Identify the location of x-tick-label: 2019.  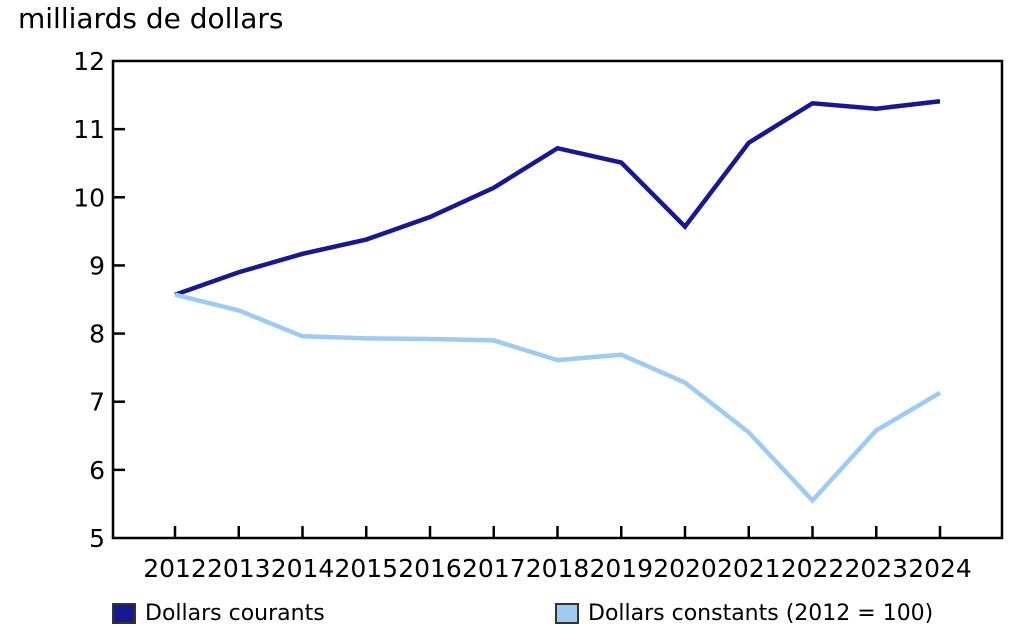
(621, 568).